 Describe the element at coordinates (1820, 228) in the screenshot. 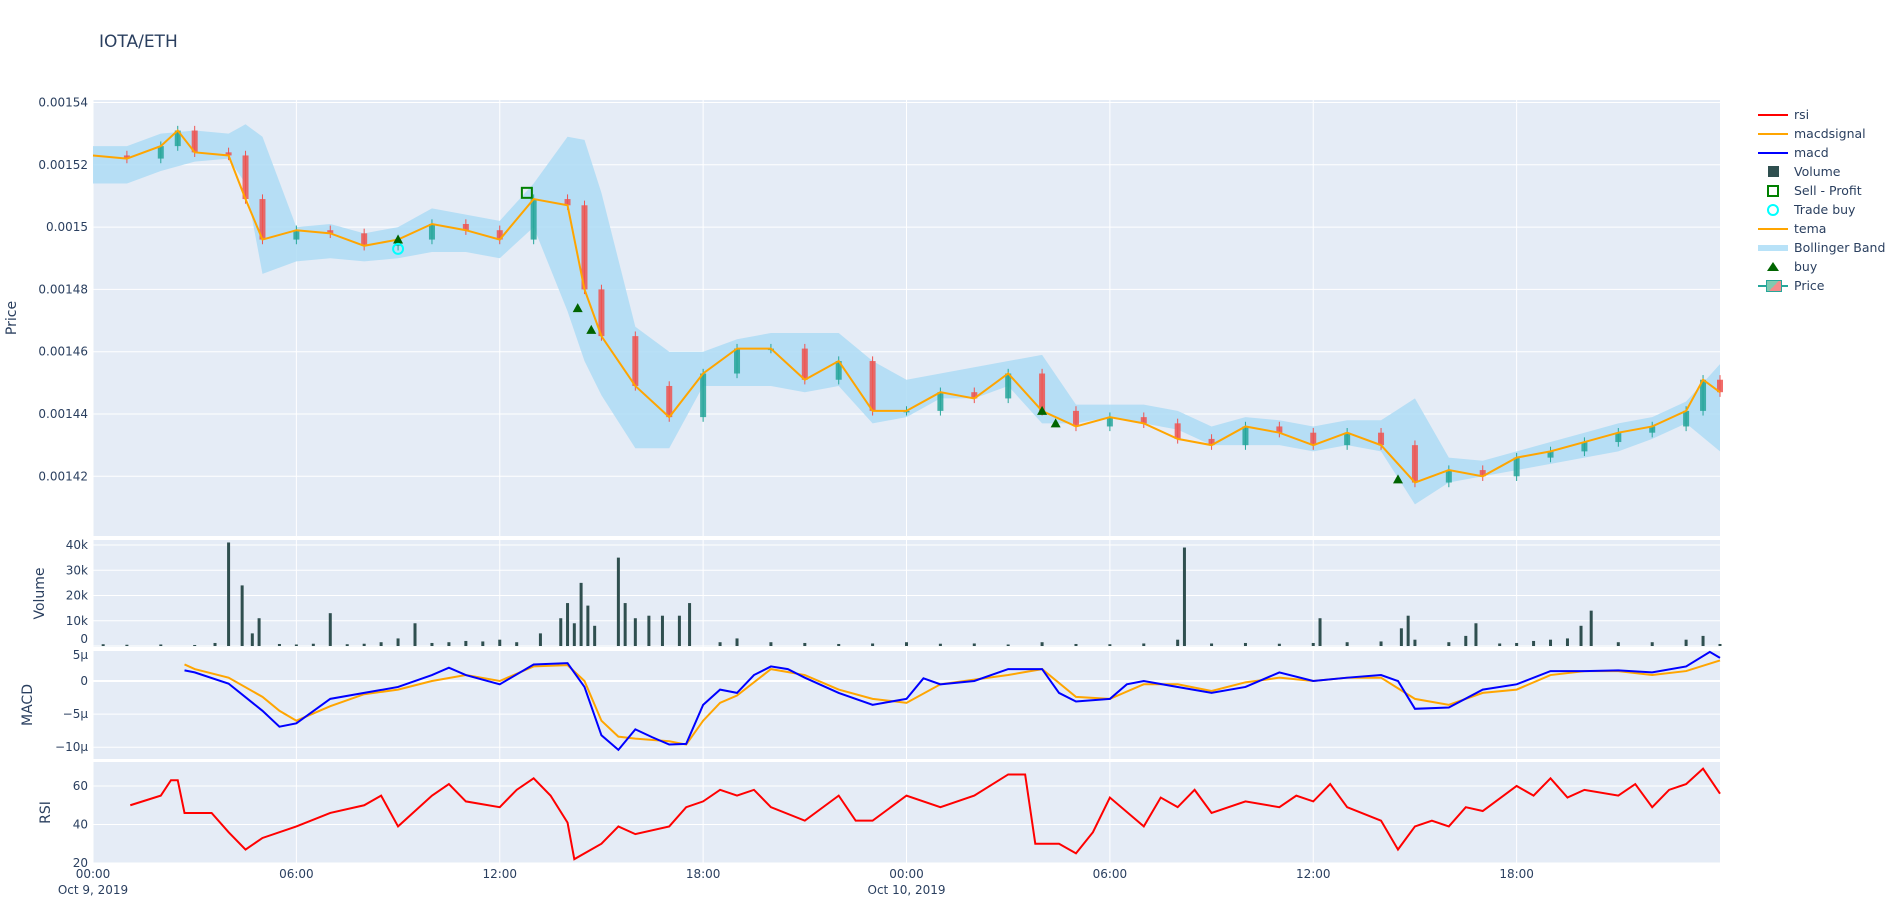

I see `legend-item-tema: tema` at that location.